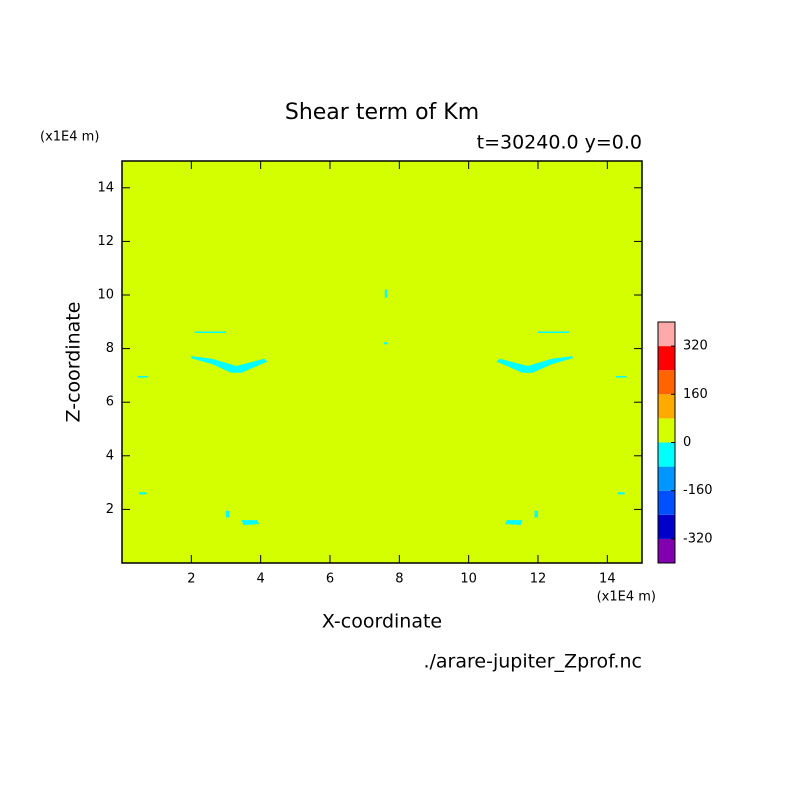 The image size is (804, 804). I want to click on colorbar-tick-label: -160, so click(698, 490).